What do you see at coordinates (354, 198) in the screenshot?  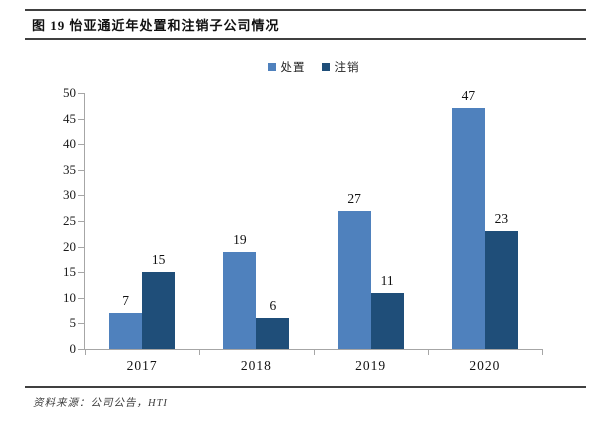 I see `bar-value-label: 27` at bounding box center [354, 198].